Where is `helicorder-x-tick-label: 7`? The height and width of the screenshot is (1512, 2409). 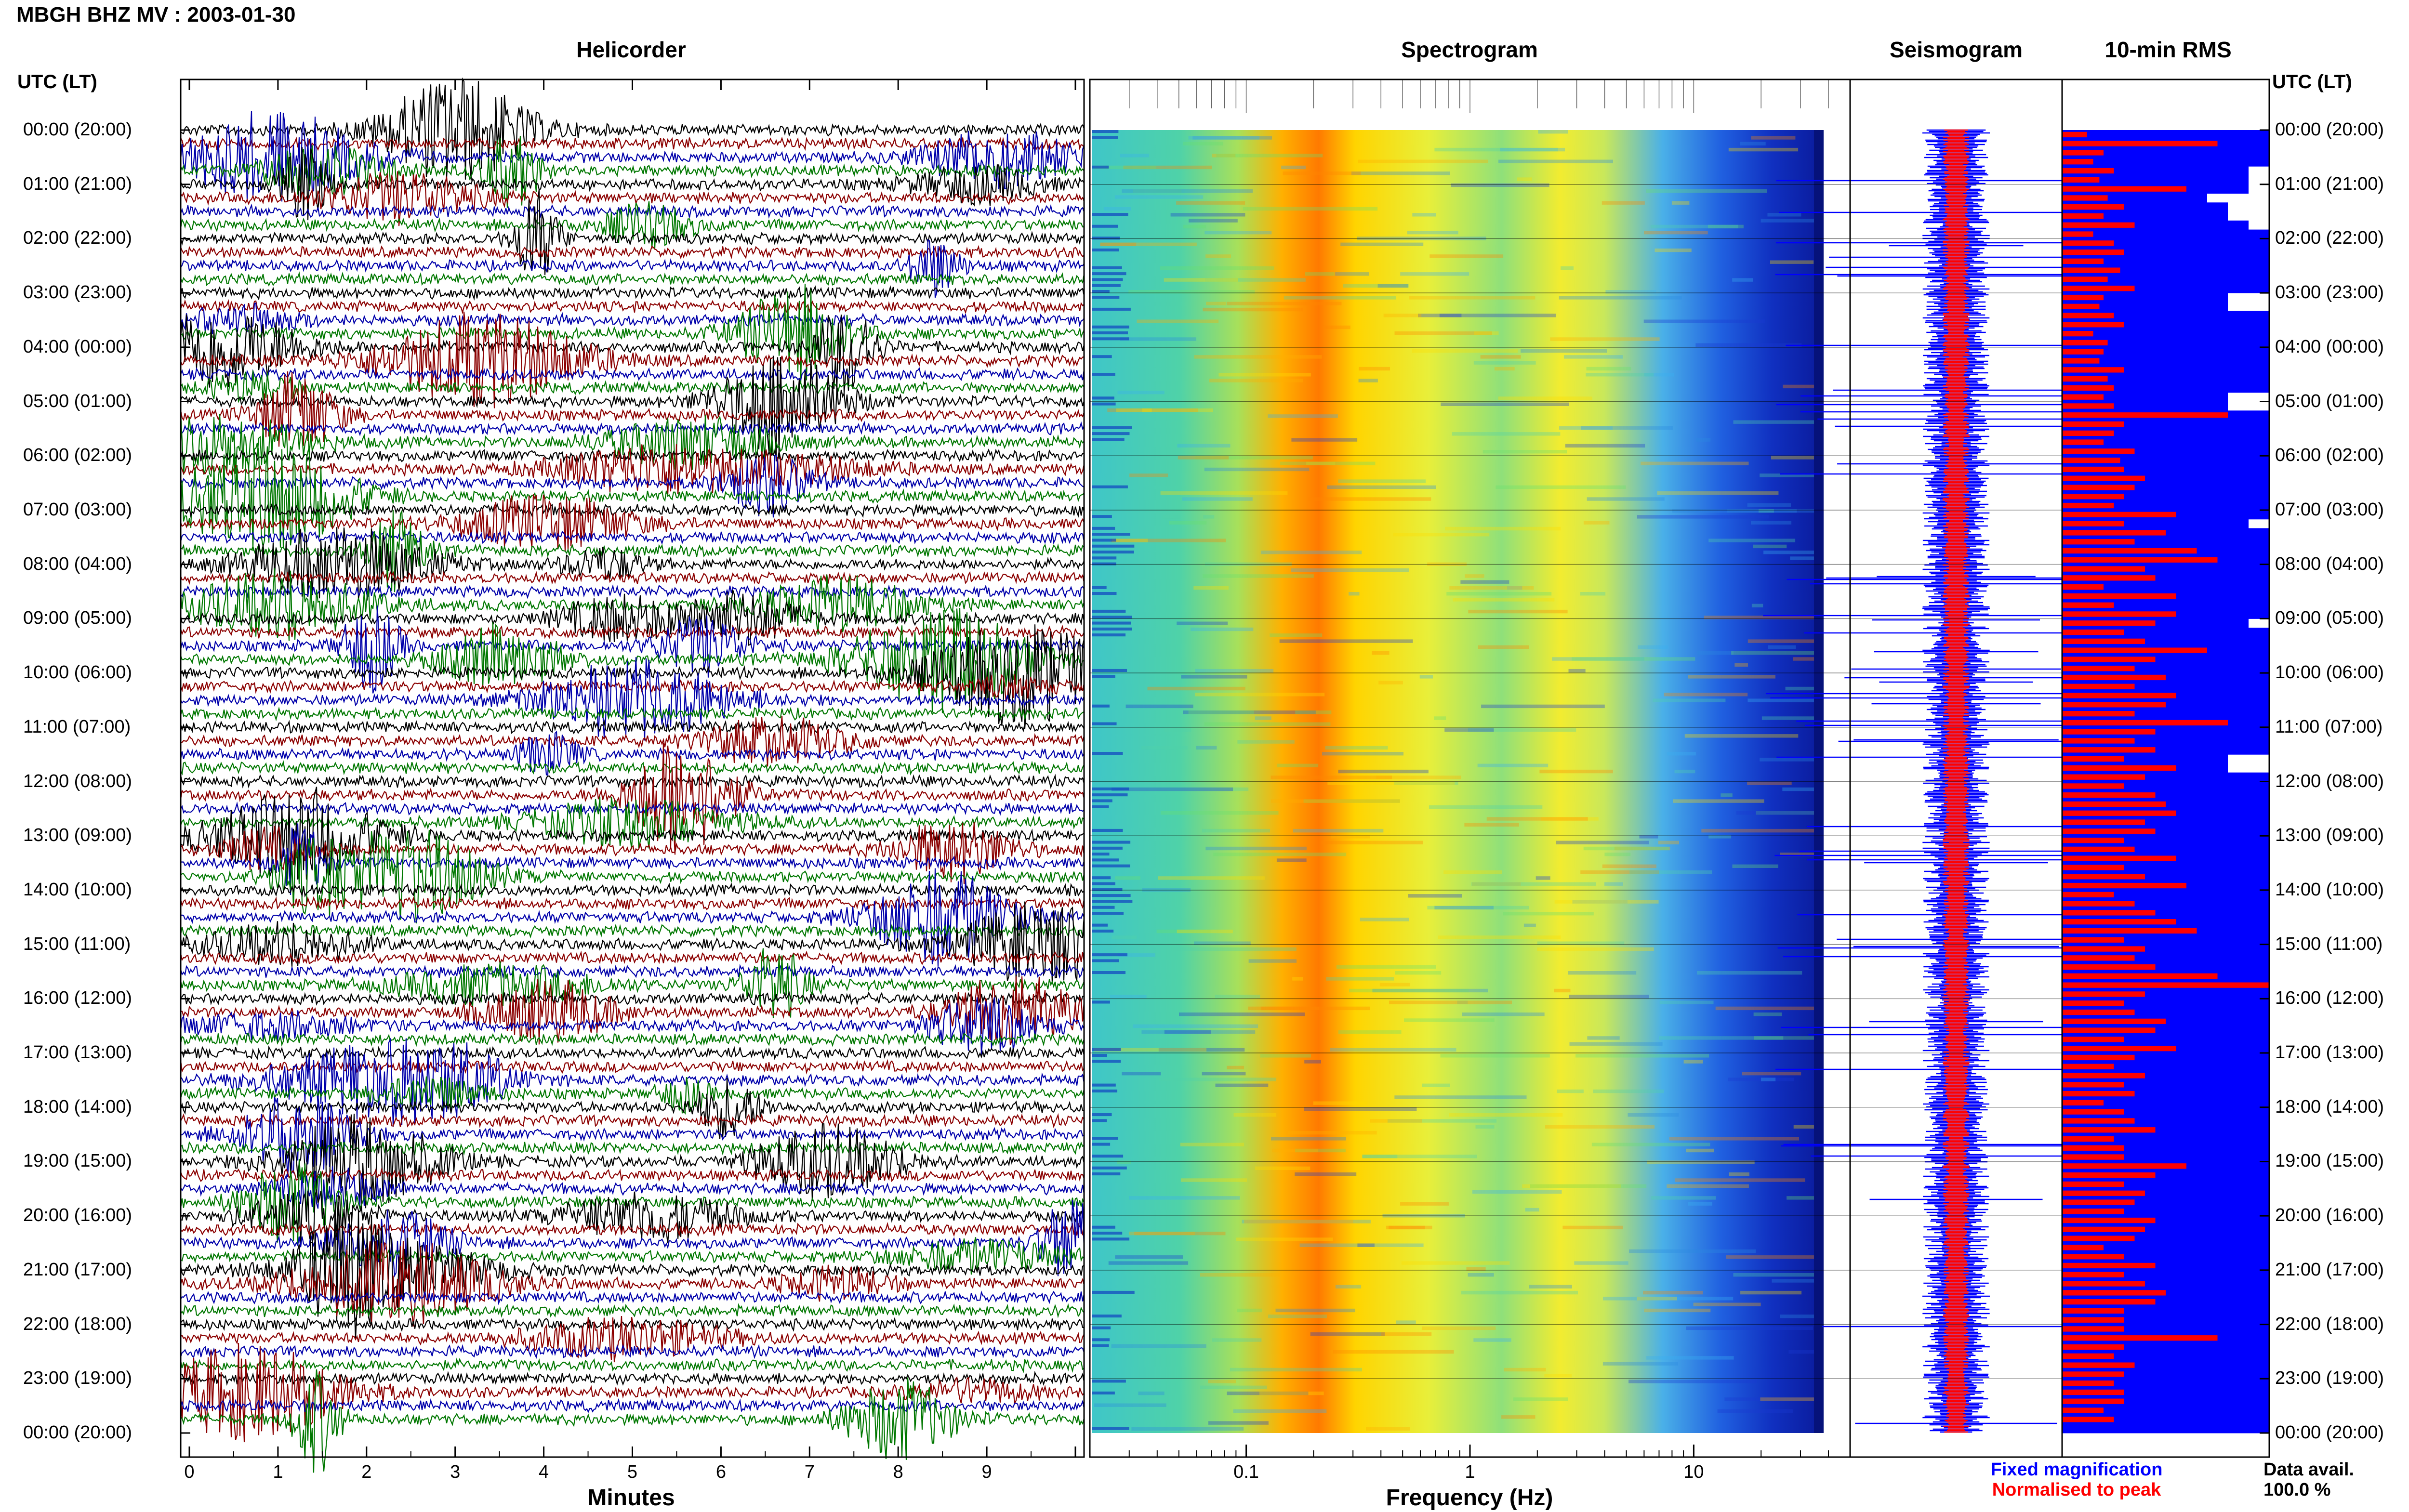 helicorder-x-tick-label: 7 is located at coordinates (809, 1472).